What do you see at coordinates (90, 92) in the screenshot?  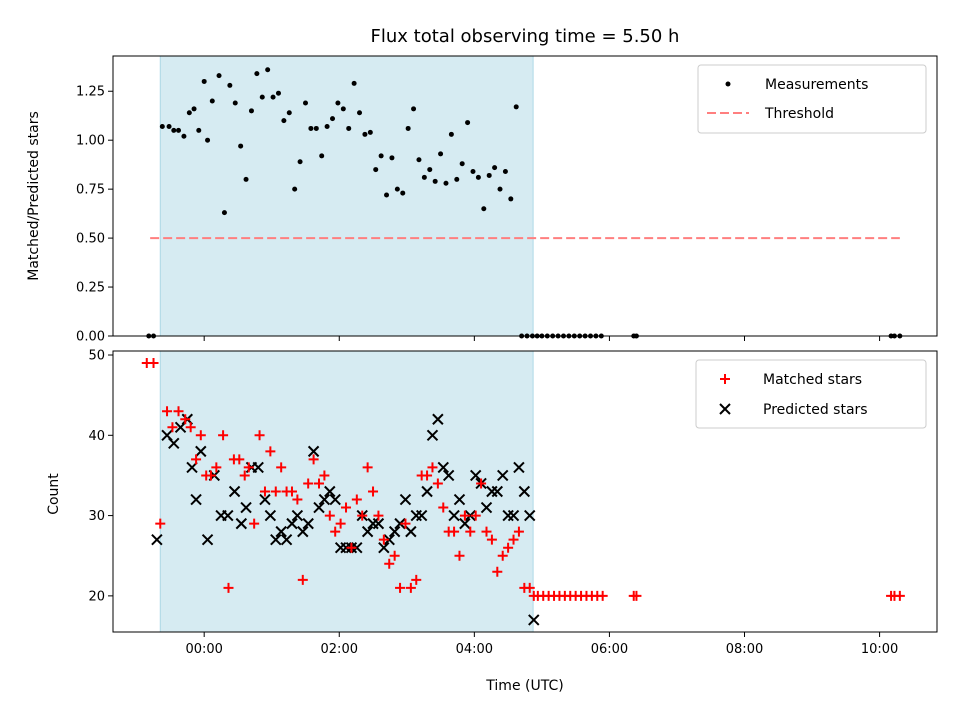 I see `y-tick-label: 1.25` at bounding box center [90, 92].